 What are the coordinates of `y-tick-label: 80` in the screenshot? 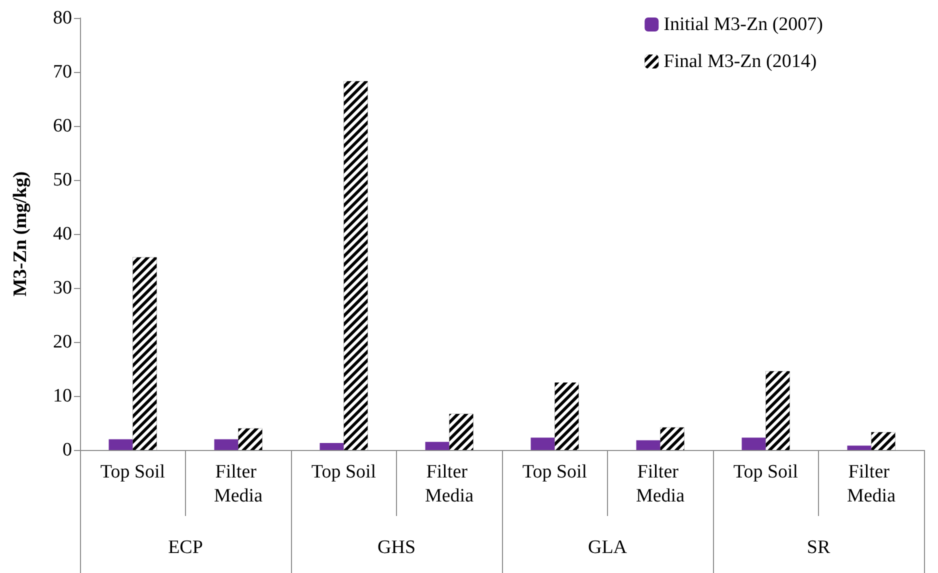 It's located at (62, 18).